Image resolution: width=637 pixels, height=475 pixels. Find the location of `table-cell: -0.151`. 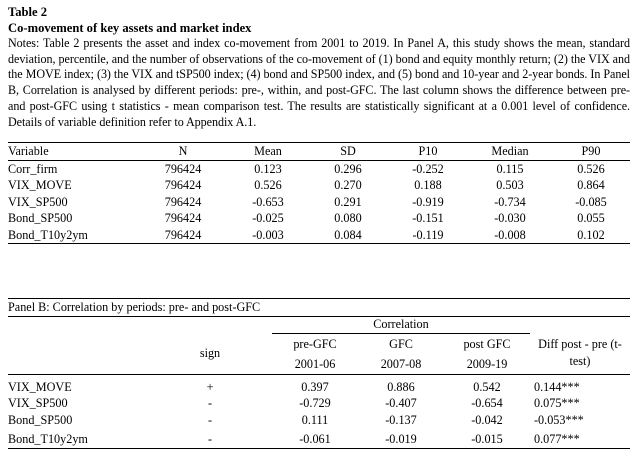

table-cell: -0.151 is located at coordinates (428, 218).